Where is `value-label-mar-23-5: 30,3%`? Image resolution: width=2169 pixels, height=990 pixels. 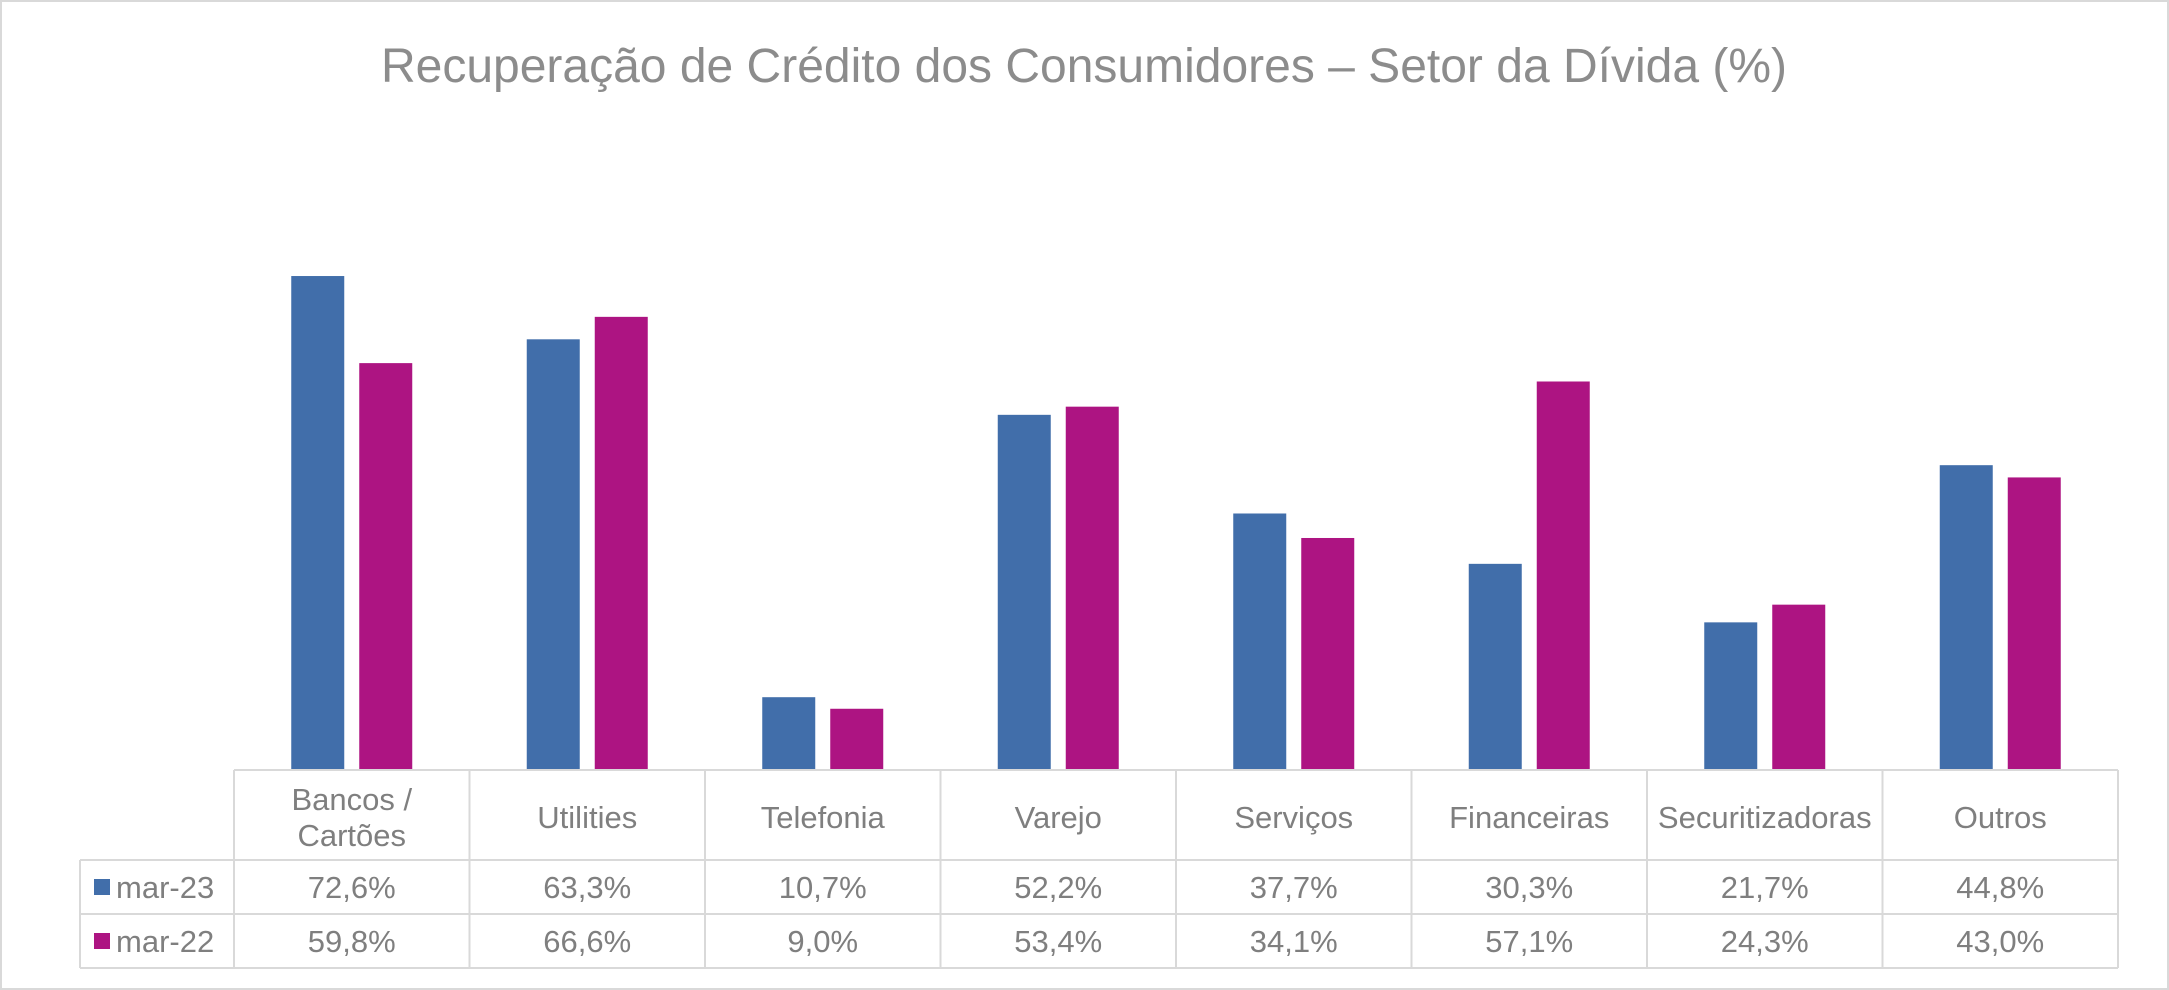 value-label-mar-23-5: 30,3% is located at coordinates (1529, 887).